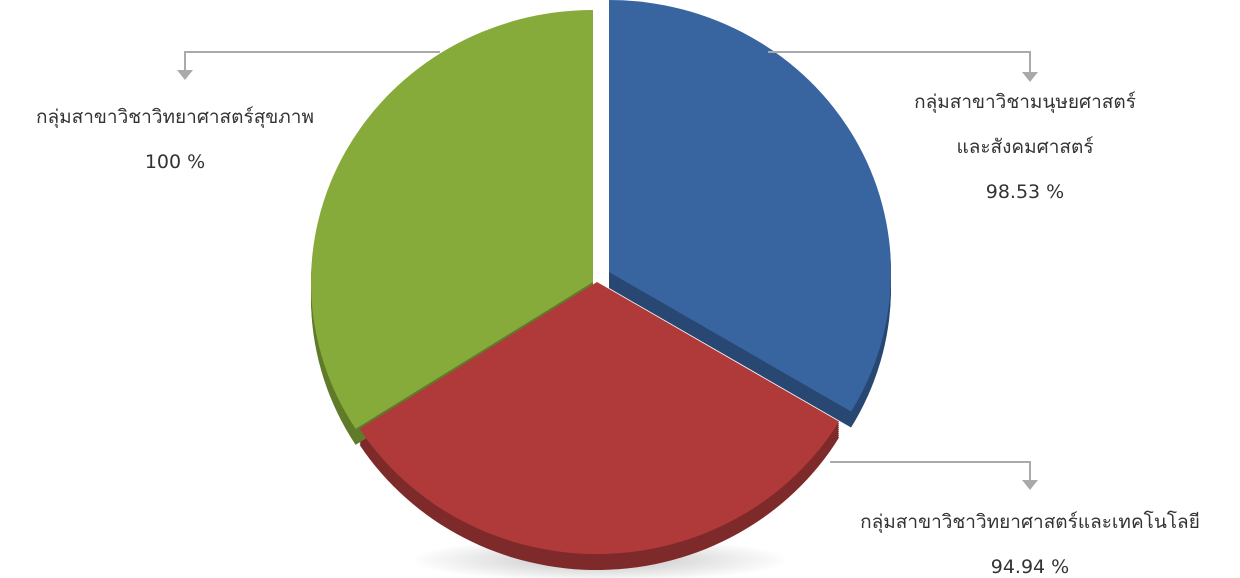 The image size is (1240, 578). Describe the element at coordinates (1025, 124) in the screenshot. I see `category-name: กลุ่มสาขาวิชามนุษยศาสตร์ และสังคมศาสตร์` at that location.